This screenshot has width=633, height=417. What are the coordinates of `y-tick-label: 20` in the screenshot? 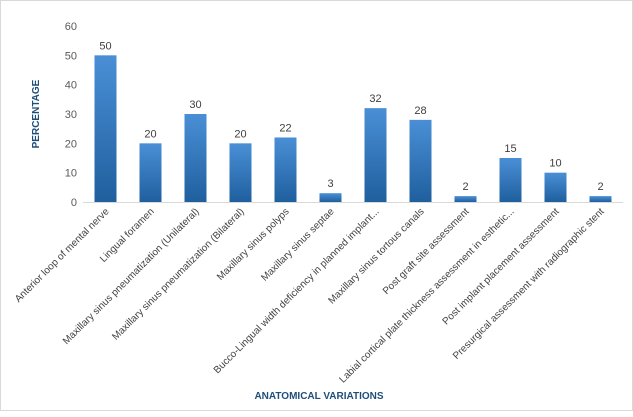 It's located at (71, 144).